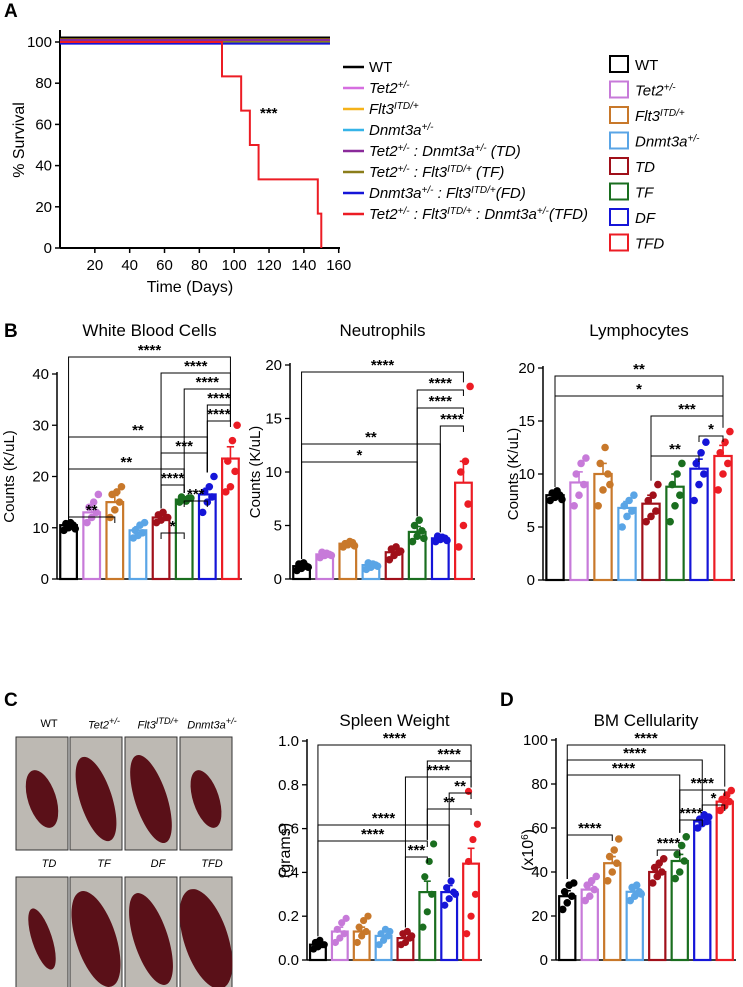 The height and width of the screenshot is (987, 743). I want to click on group-legend-label: DF, so click(645, 218).